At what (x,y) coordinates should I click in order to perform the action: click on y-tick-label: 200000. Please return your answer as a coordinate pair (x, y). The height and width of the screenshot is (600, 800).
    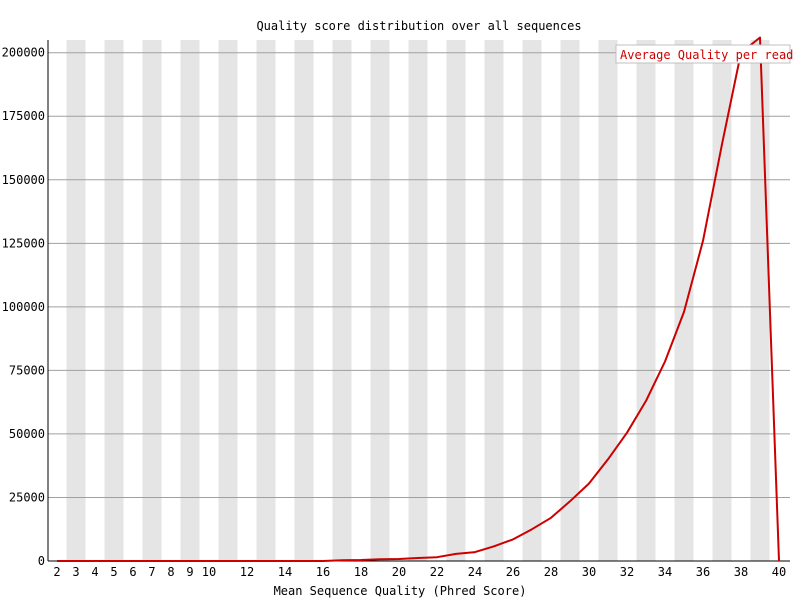
    Looking at the image, I should click on (23, 53).